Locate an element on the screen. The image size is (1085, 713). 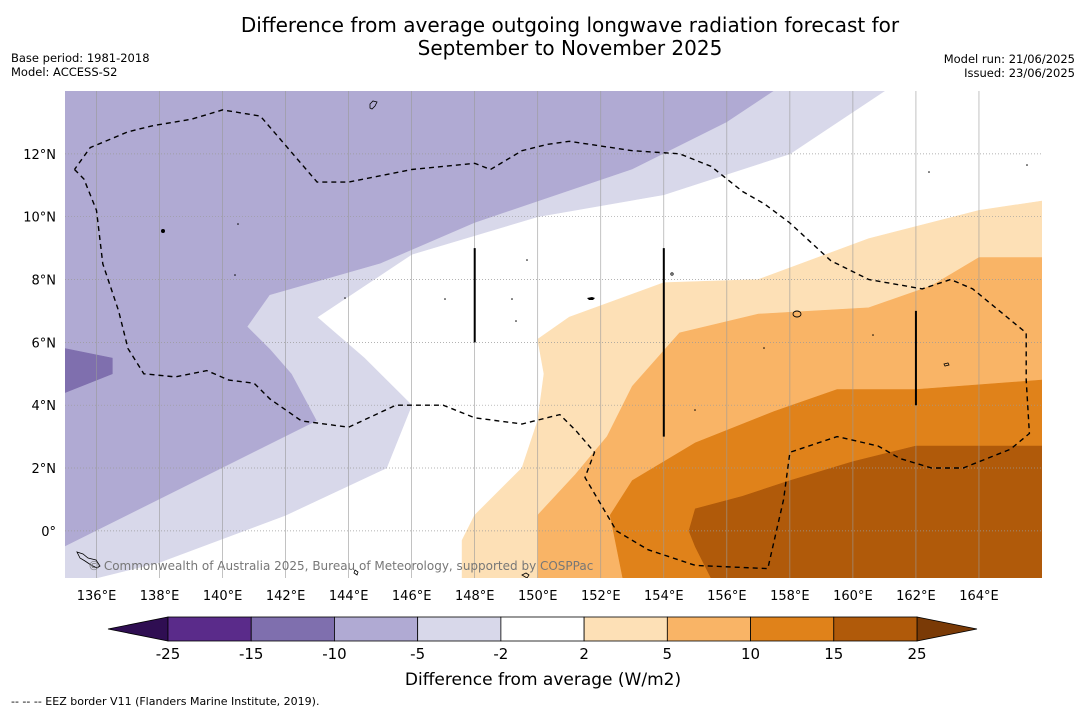
colorbar-tick-label: -2 is located at coordinates (500, 654).